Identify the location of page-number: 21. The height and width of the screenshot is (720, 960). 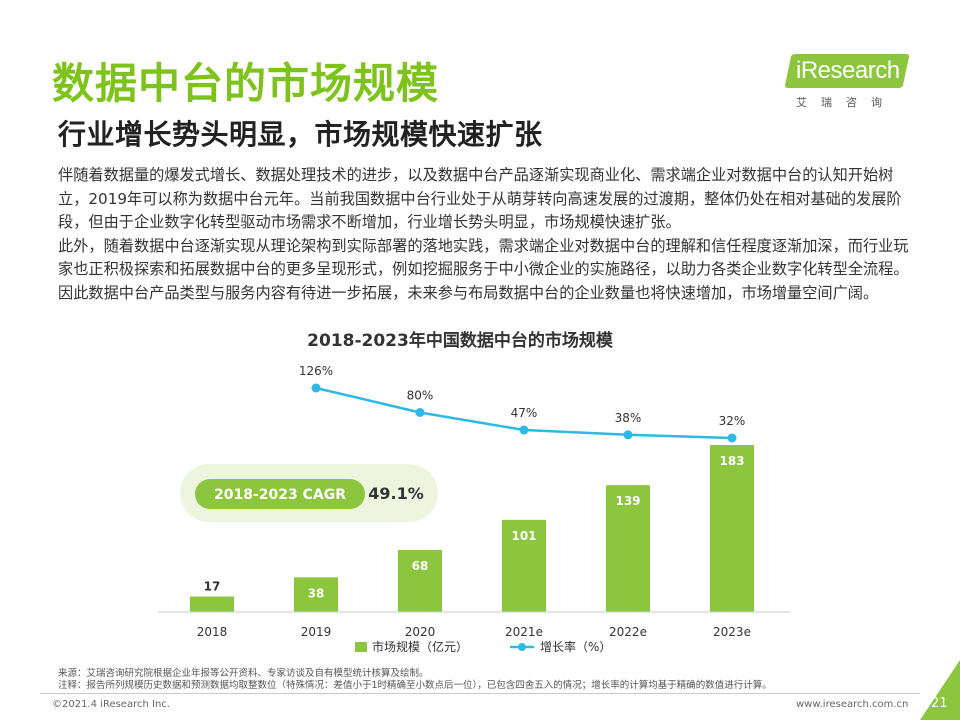
(939, 703).